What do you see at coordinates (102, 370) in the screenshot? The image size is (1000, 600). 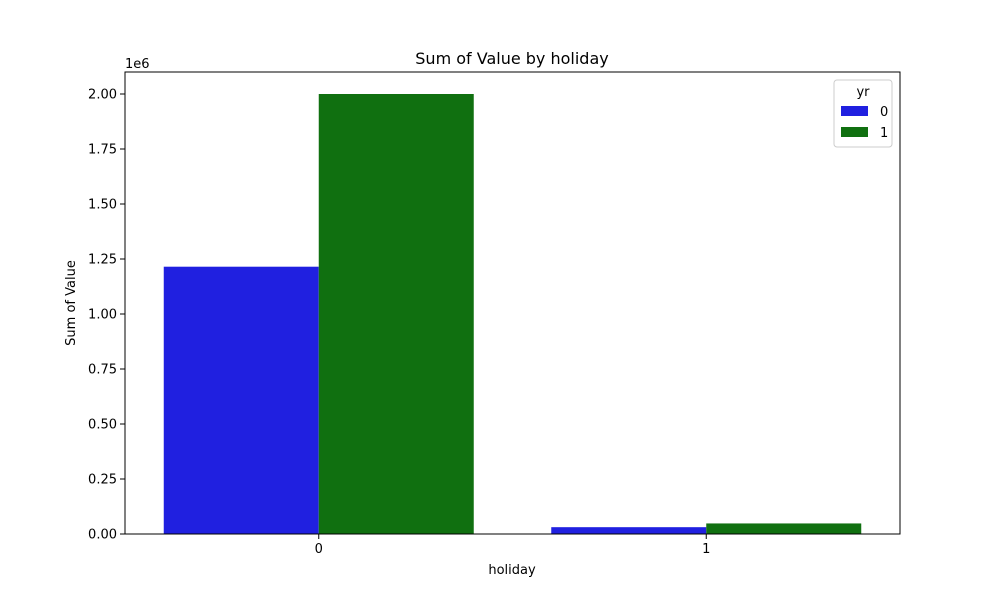 I see `y-tick-label: 0.75` at bounding box center [102, 370].